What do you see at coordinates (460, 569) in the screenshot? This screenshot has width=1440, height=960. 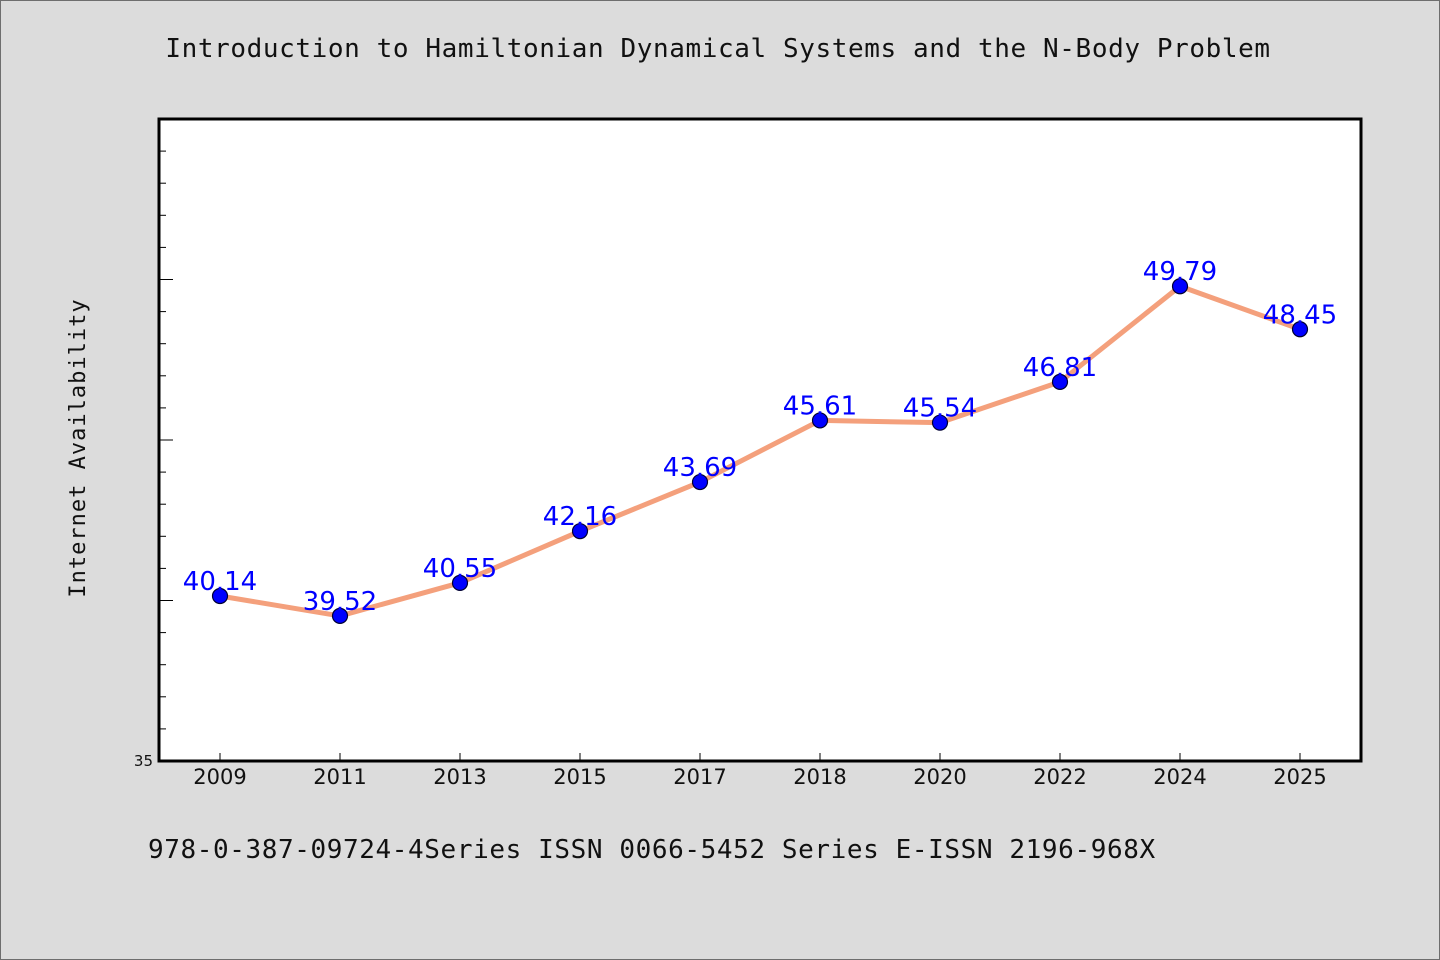 I see `data-label: 40.55` at bounding box center [460, 569].